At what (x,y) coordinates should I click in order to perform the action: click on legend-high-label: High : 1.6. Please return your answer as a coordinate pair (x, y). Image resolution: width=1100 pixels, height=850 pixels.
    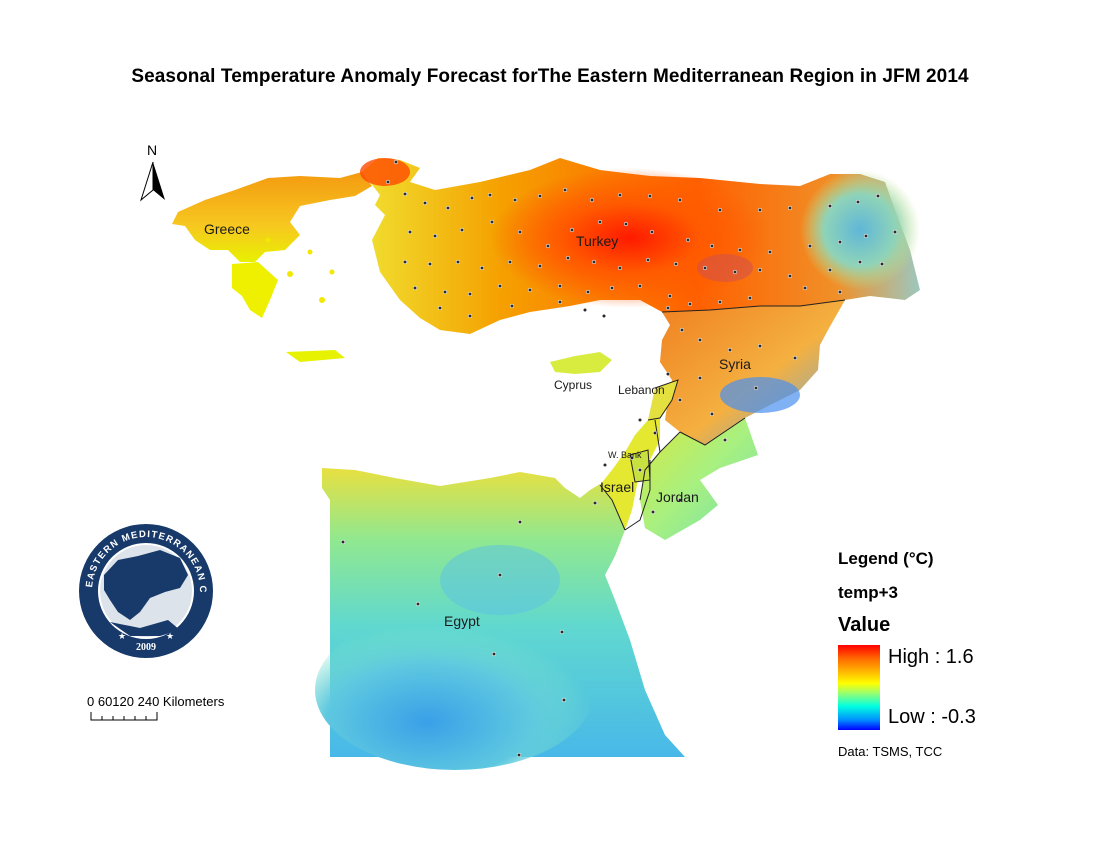
    Looking at the image, I should click on (931, 657).